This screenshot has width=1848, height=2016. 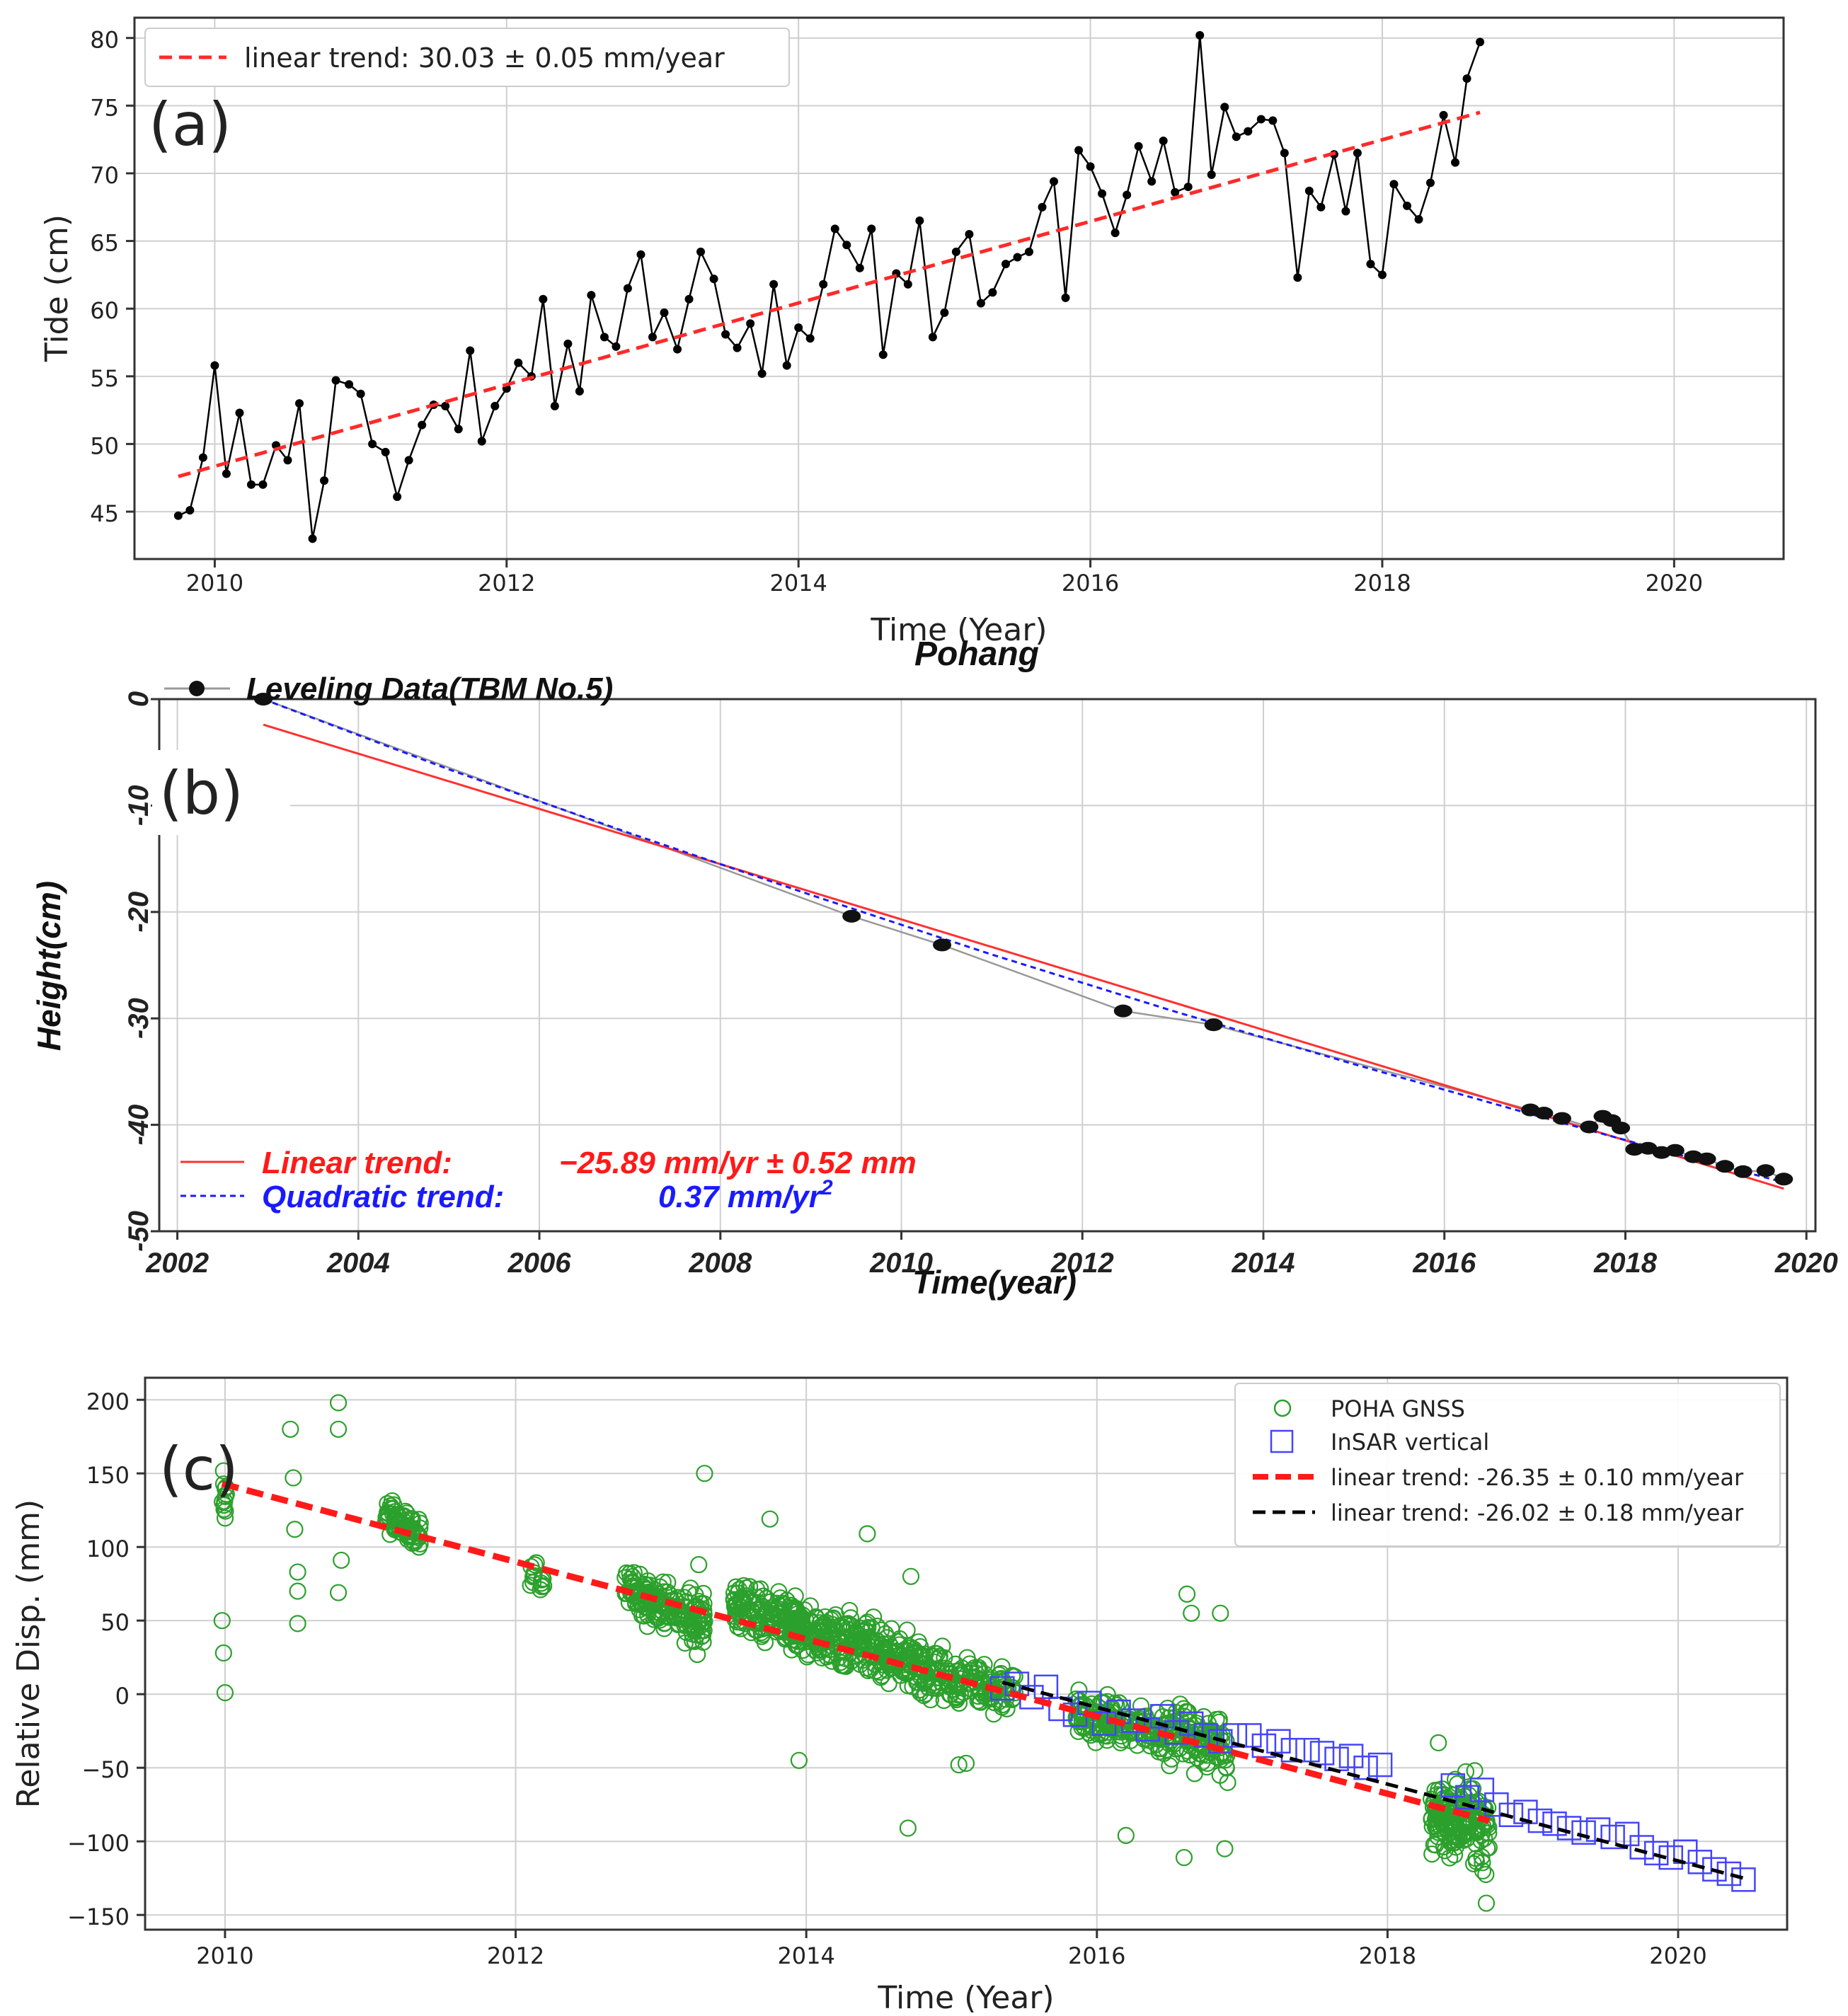 What do you see at coordinates (994, 1282) in the screenshot?
I see `panel-b-xlabel: Time(year)` at bounding box center [994, 1282].